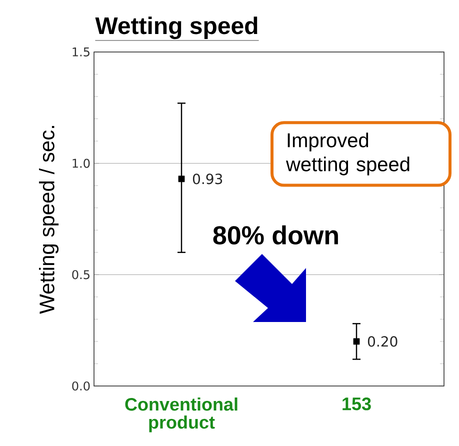 The height and width of the screenshot is (446, 459). I want to click on x-tick-label: Conventional product, so click(181, 415).